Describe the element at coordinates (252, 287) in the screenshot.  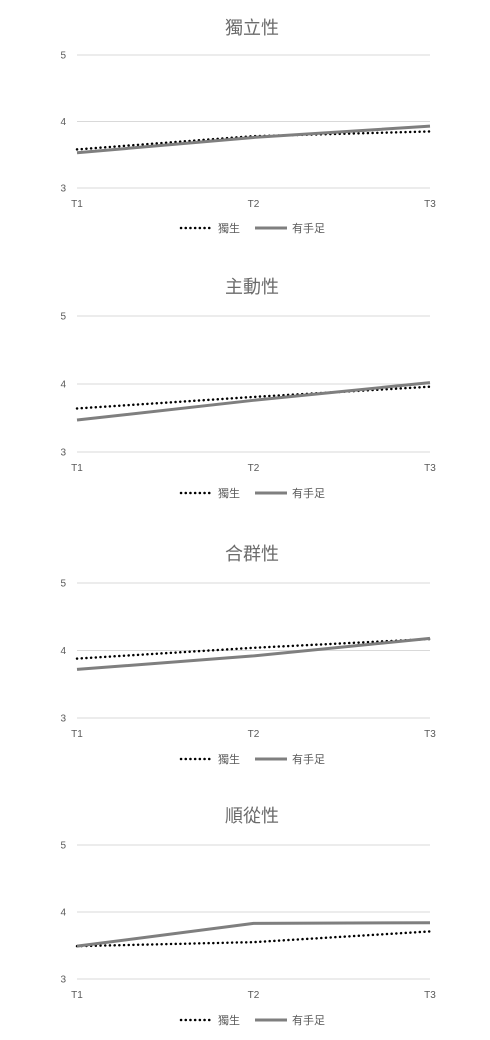
I see `chart-title: 主動性` at that location.